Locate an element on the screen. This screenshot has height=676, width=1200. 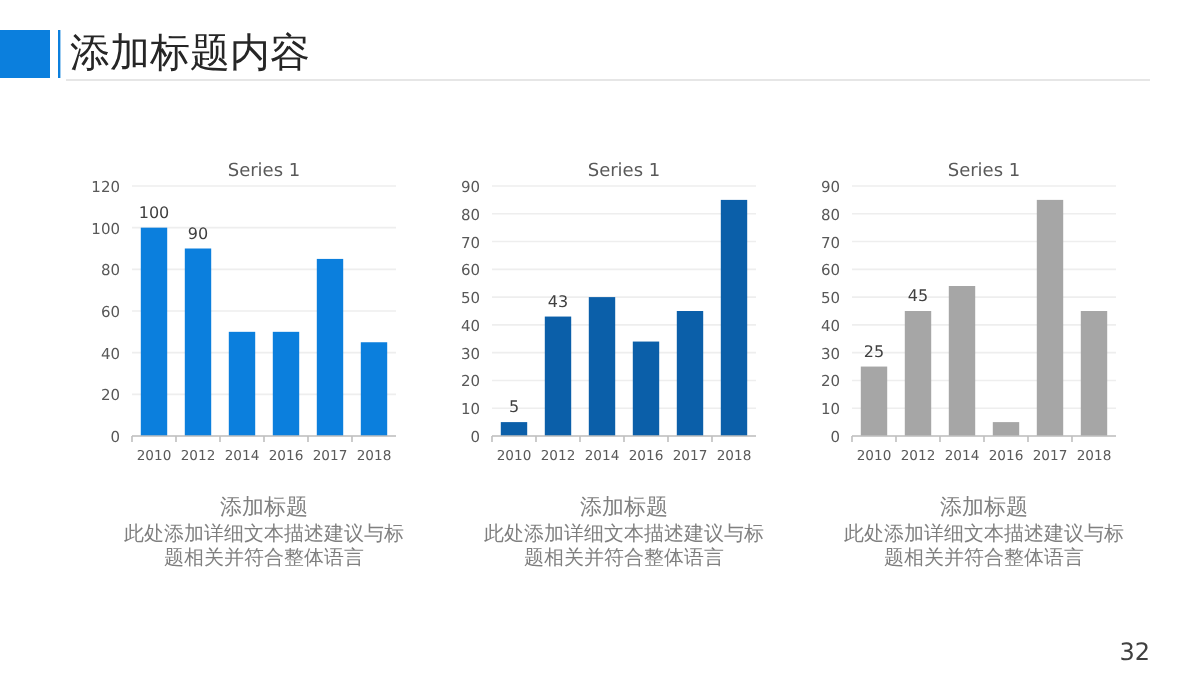
data-label: 90 is located at coordinates (198, 233).